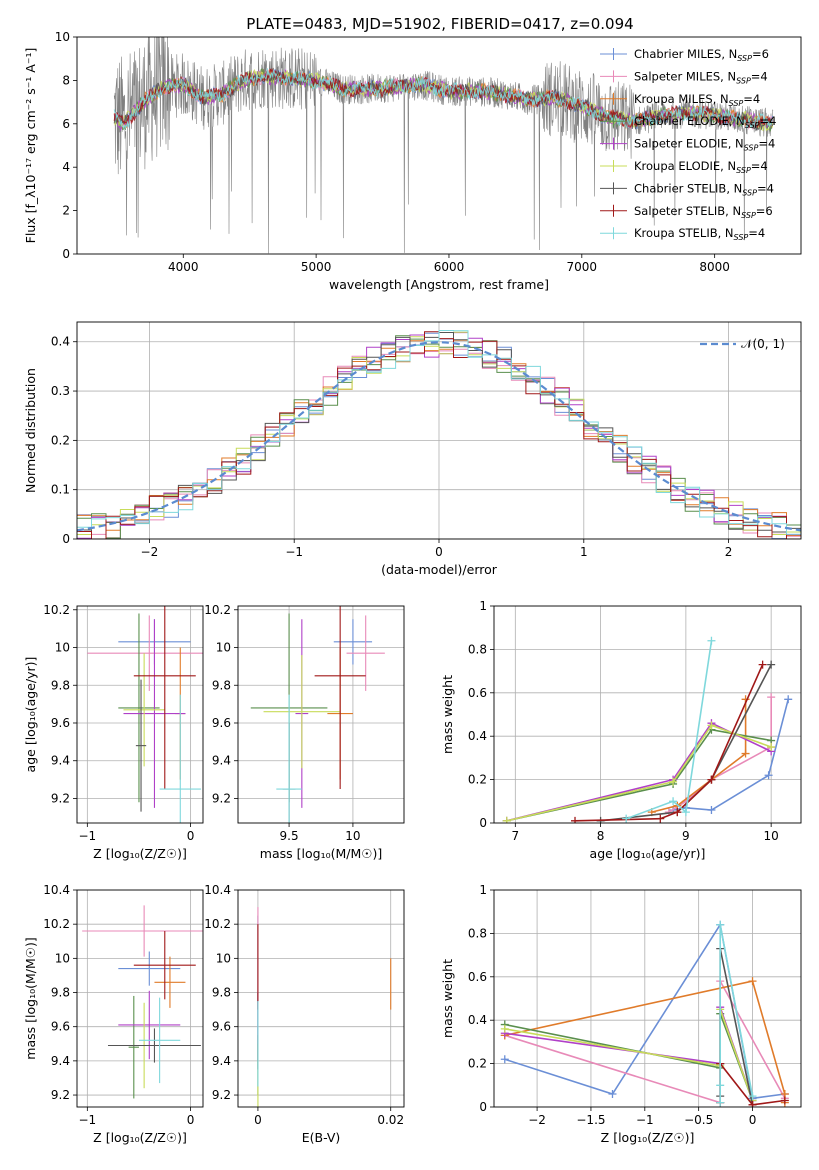  I want to click on age-vs-z-ytick-label: 10, so click(62, 648).